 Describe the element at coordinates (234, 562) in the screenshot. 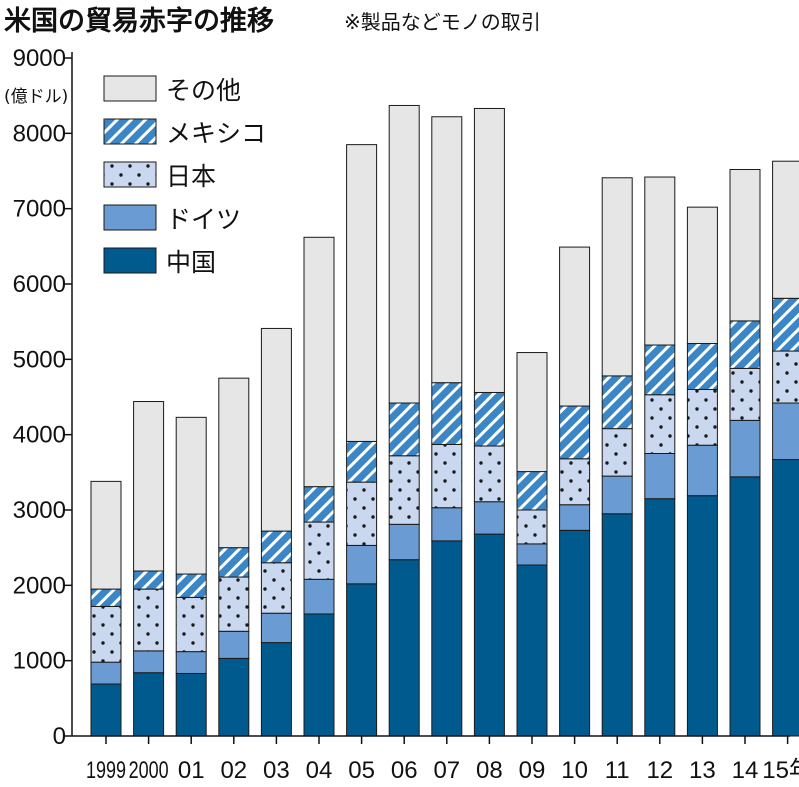

I see `bar-segment-02-s3` at that location.